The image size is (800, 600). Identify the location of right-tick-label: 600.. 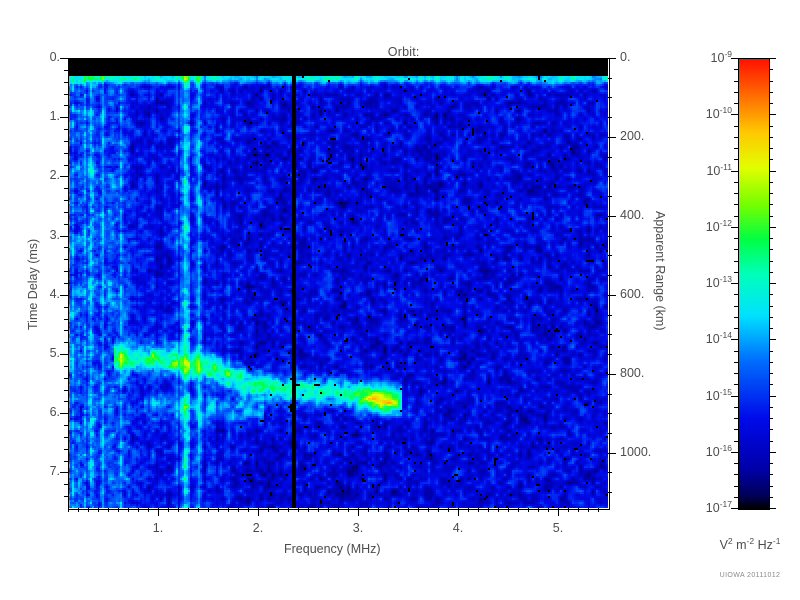
(632, 294).